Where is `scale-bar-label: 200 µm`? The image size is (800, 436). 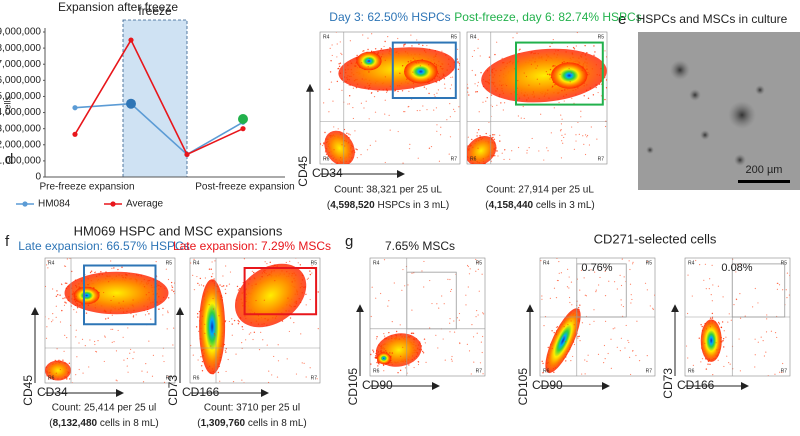
scale-bar-label: 200 µm is located at coordinates (764, 170).